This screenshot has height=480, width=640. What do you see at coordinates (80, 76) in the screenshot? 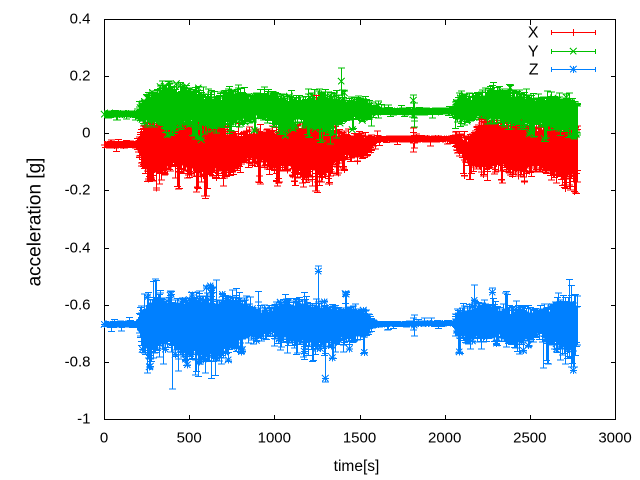
I see `svg-text: 0.2` at bounding box center [80, 76].